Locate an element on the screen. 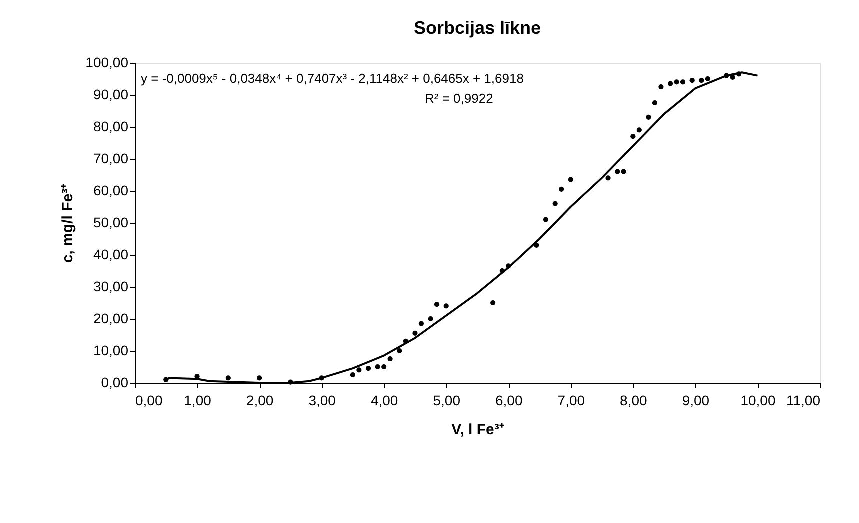  x-tick-label: 10,00 is located at coordinates (758, 400).